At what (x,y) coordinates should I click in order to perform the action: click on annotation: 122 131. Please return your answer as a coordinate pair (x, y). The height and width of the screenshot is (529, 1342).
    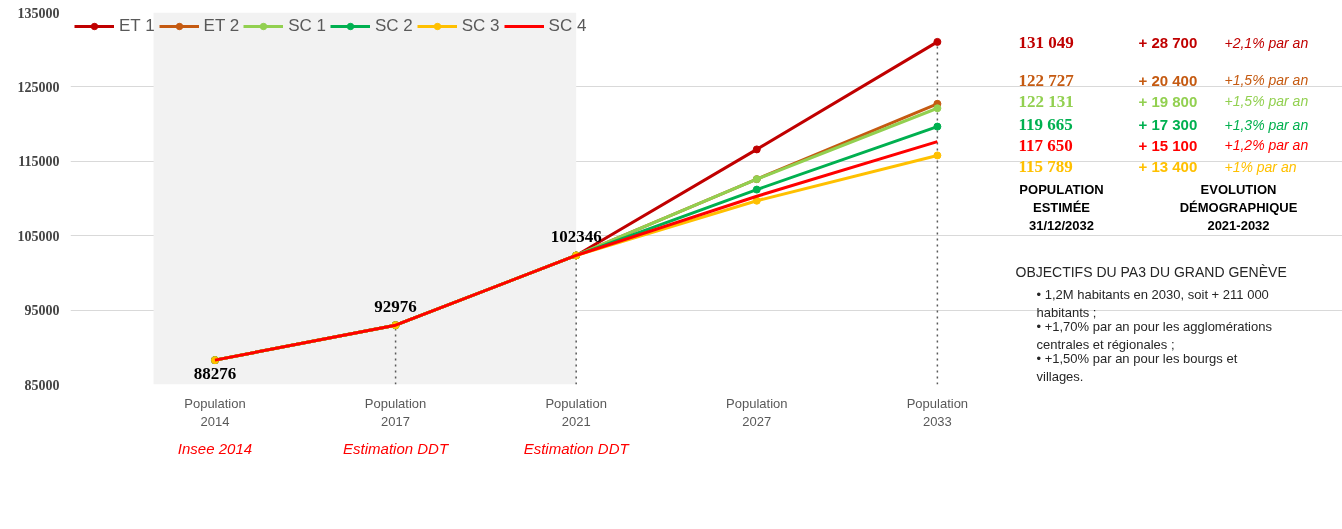
    Looking at the image, I should click on (1046, 101).